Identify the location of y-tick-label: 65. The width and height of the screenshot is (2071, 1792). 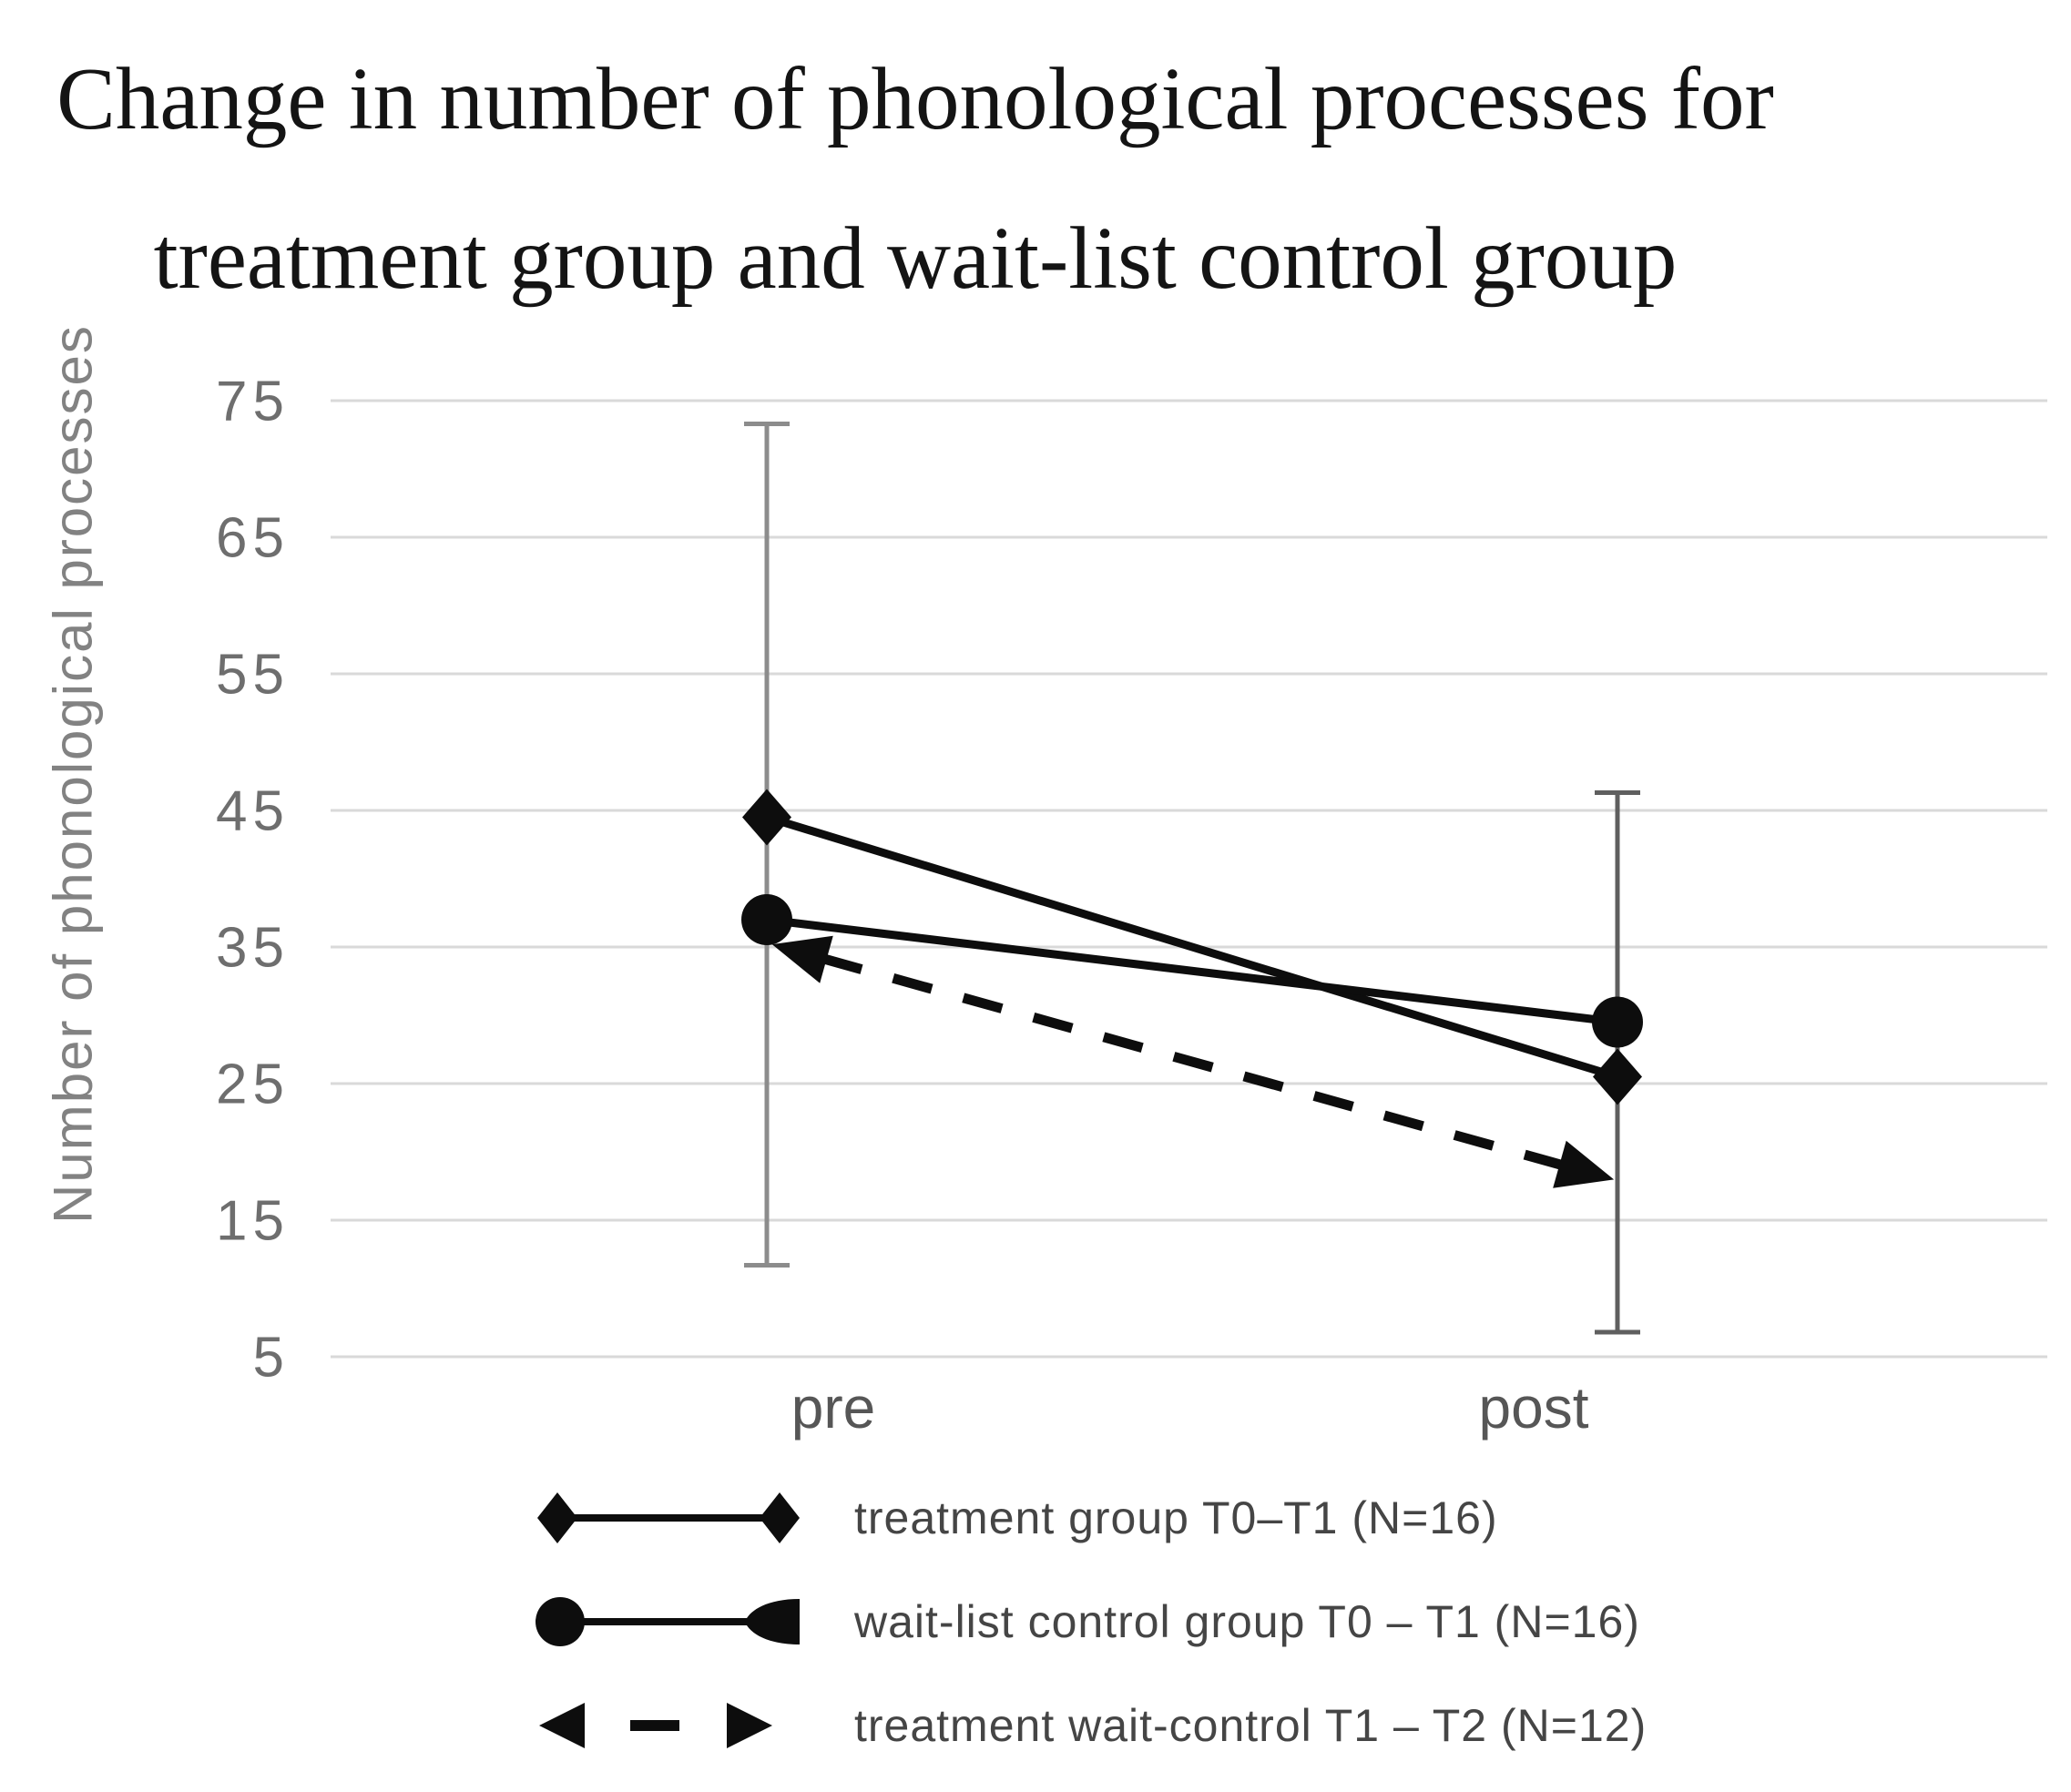
(253, 538).